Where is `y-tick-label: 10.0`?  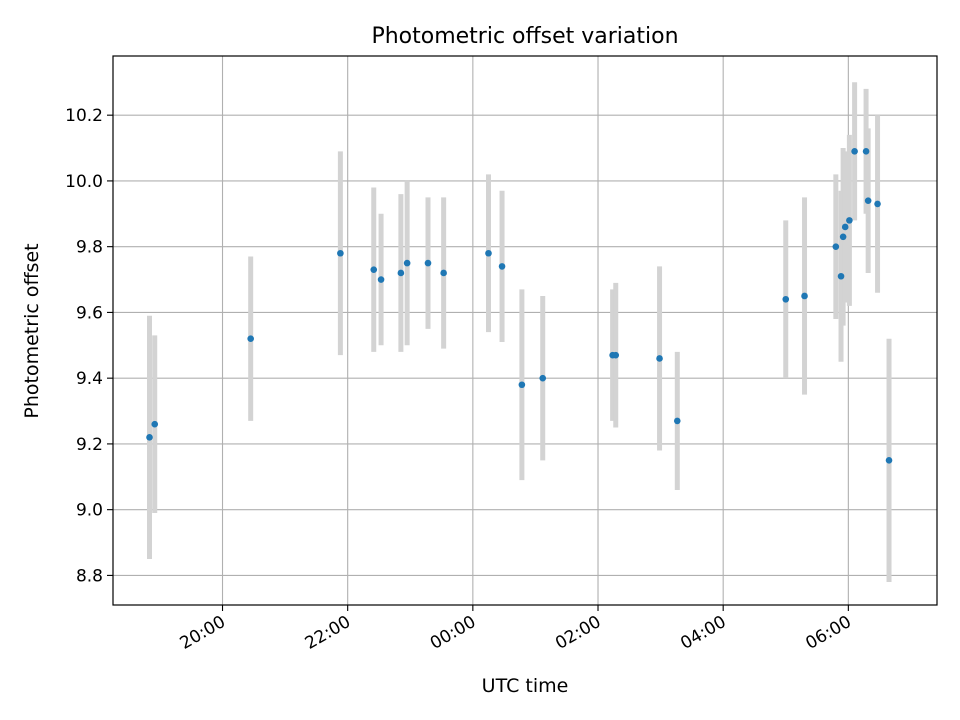 y-tick-label: 10.0 is located at coordinates (84, 182).